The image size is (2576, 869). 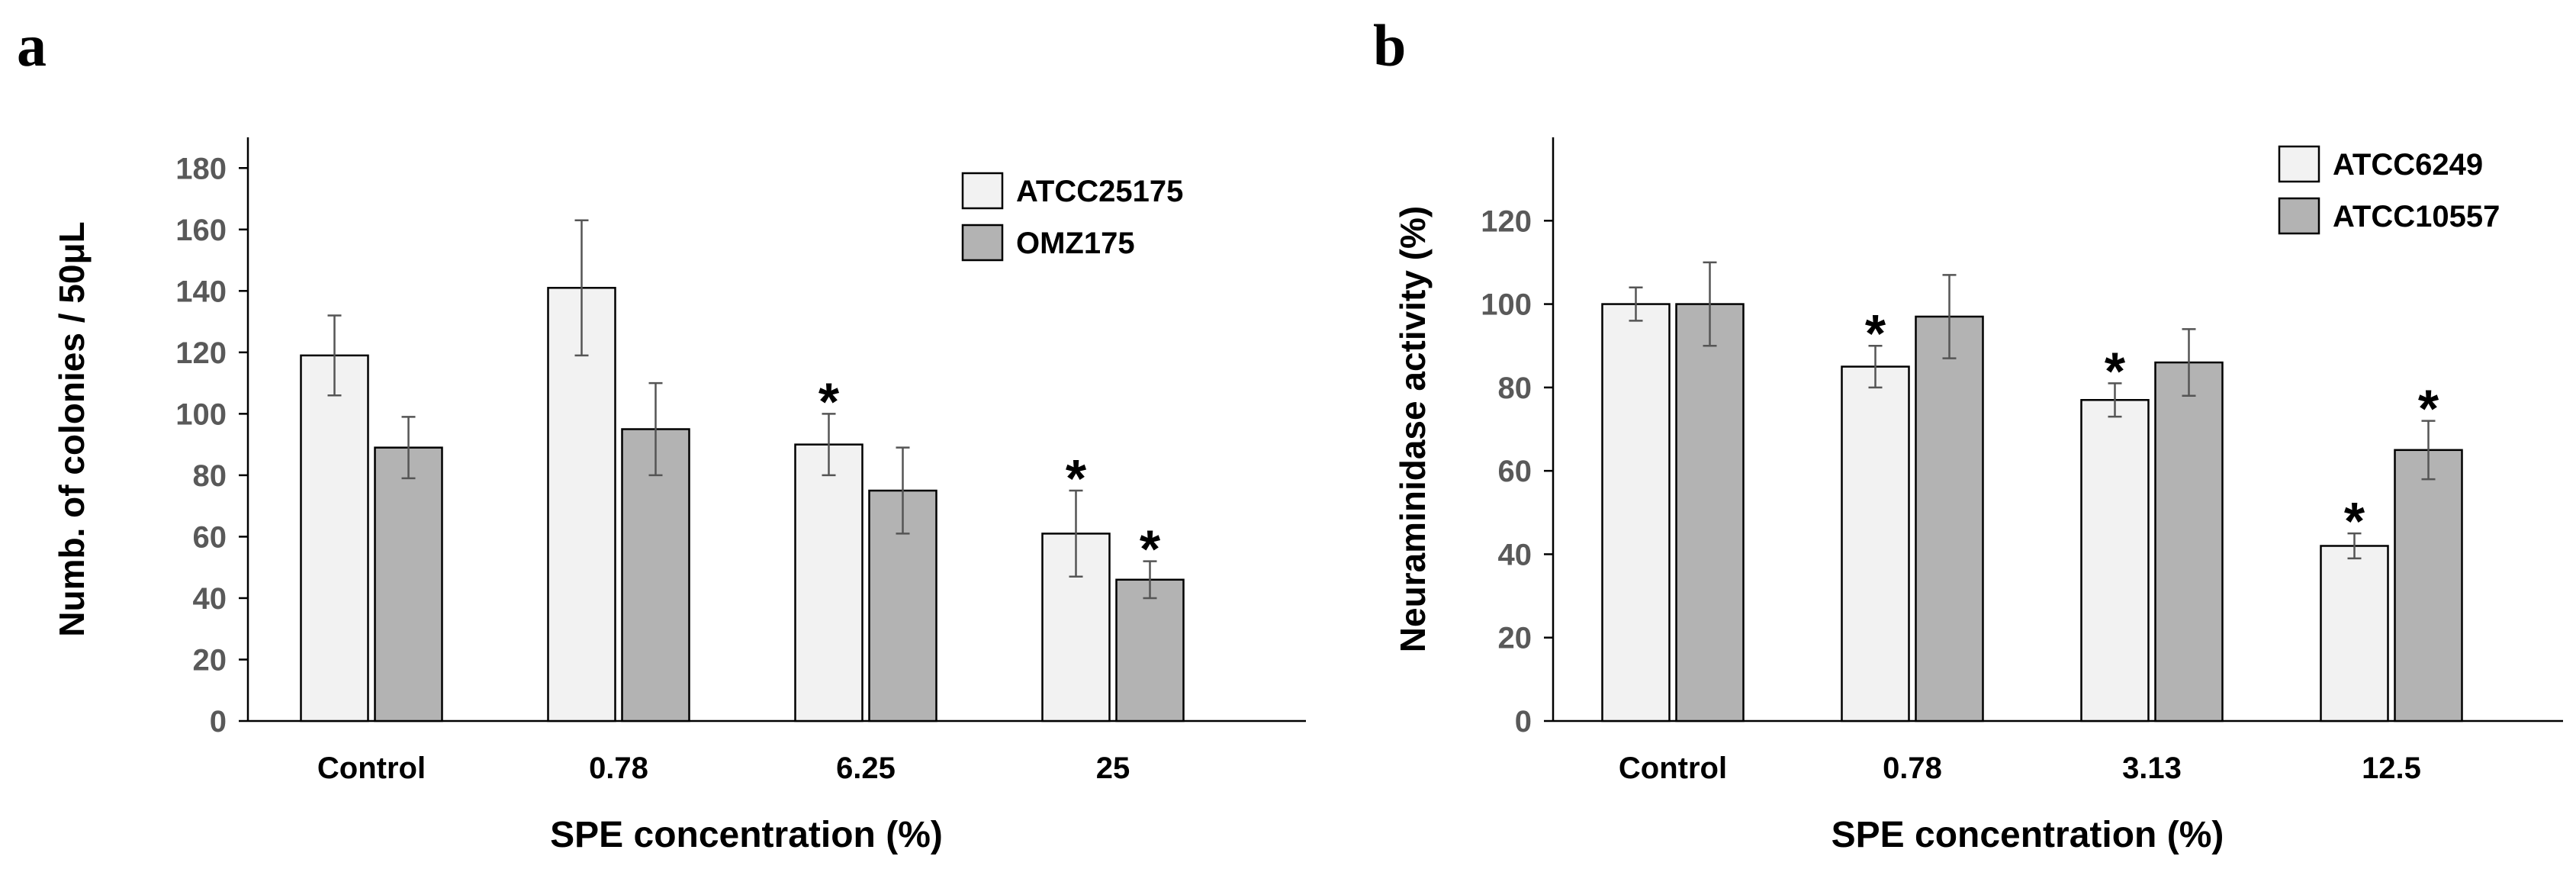 I want to click on legend-swatch-omz175, so click(x=982, y=243).